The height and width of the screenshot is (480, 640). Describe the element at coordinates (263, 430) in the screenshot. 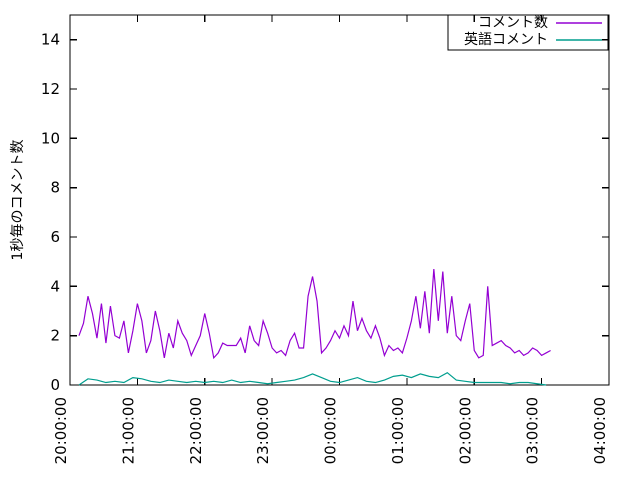

I see `x-tick-label: 23:00:00` at that location.